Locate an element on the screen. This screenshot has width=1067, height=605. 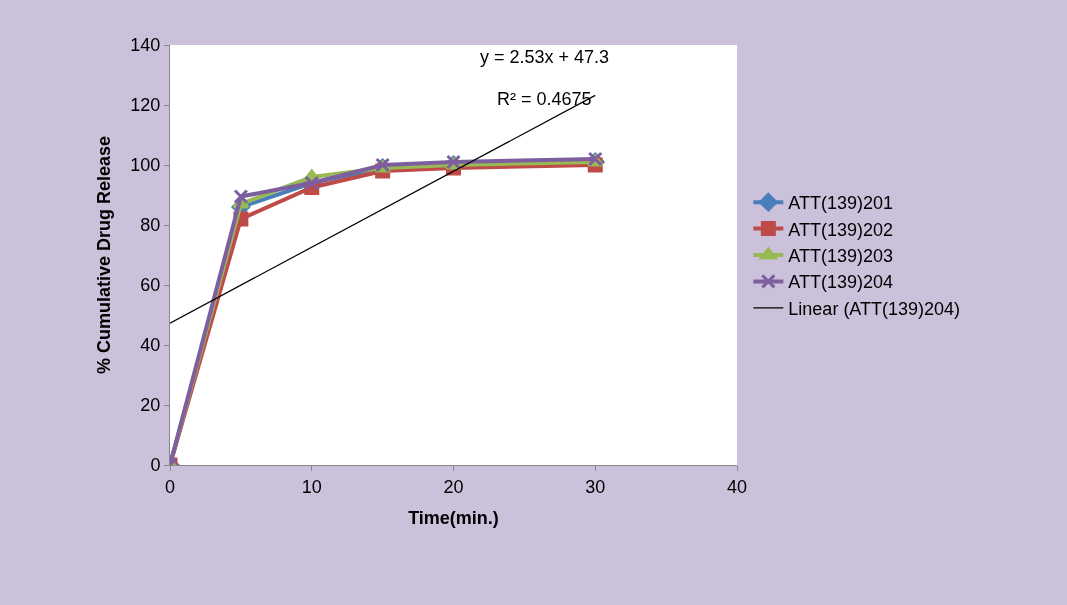
y-tick-label: 60 is located at coordinates (150, 285).